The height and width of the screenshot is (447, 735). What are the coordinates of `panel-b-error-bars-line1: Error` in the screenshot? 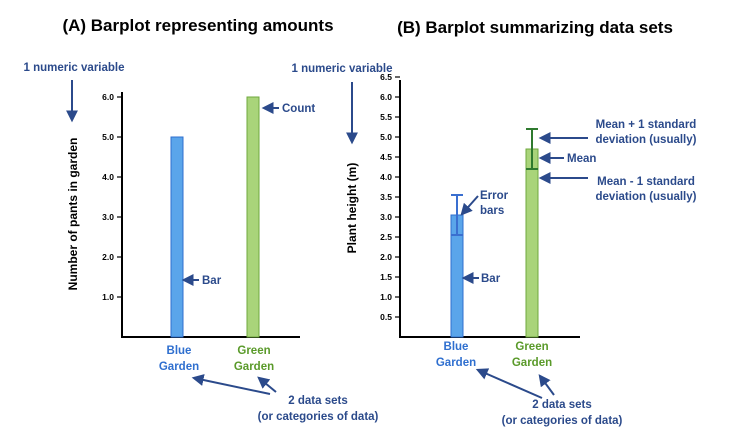 It's located at (494, 196).